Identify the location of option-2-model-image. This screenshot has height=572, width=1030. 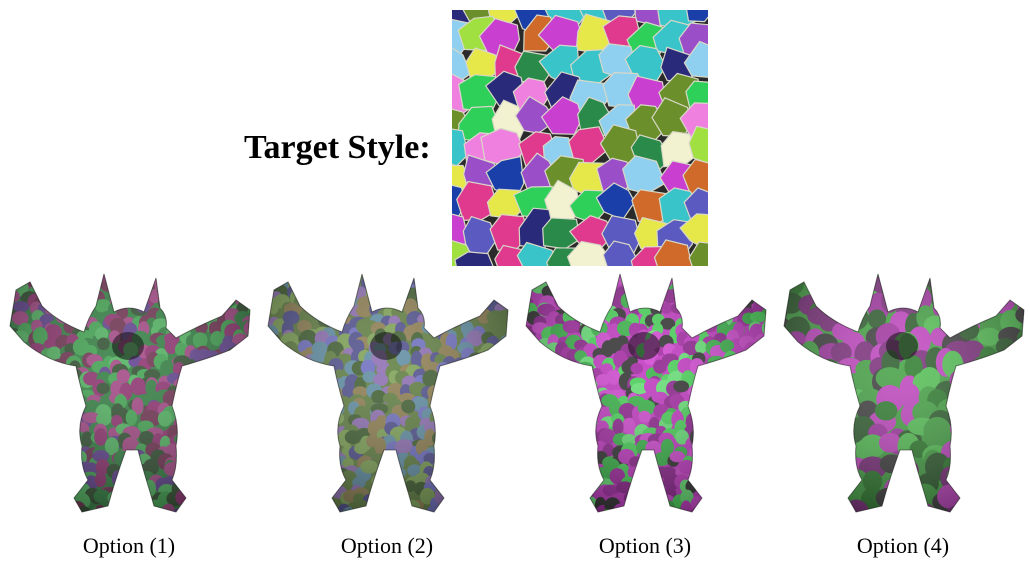
(388, 393).